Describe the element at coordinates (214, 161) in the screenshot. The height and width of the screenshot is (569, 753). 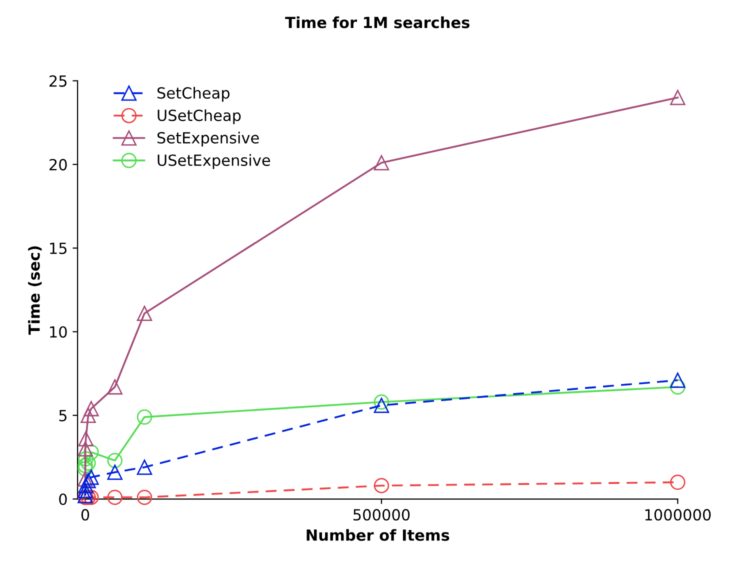
I see `legend-label: USetExpensive` at that location.